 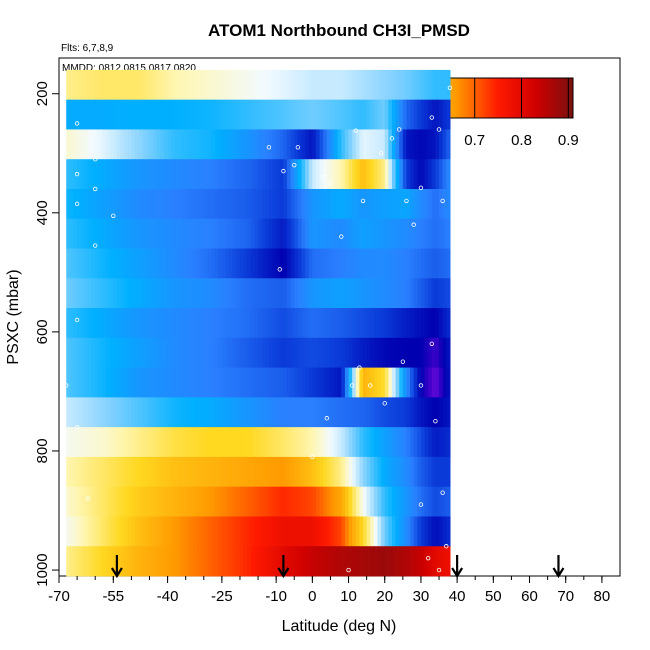 I want to click on x-tick-label: 50, so click(x=493, y=596).